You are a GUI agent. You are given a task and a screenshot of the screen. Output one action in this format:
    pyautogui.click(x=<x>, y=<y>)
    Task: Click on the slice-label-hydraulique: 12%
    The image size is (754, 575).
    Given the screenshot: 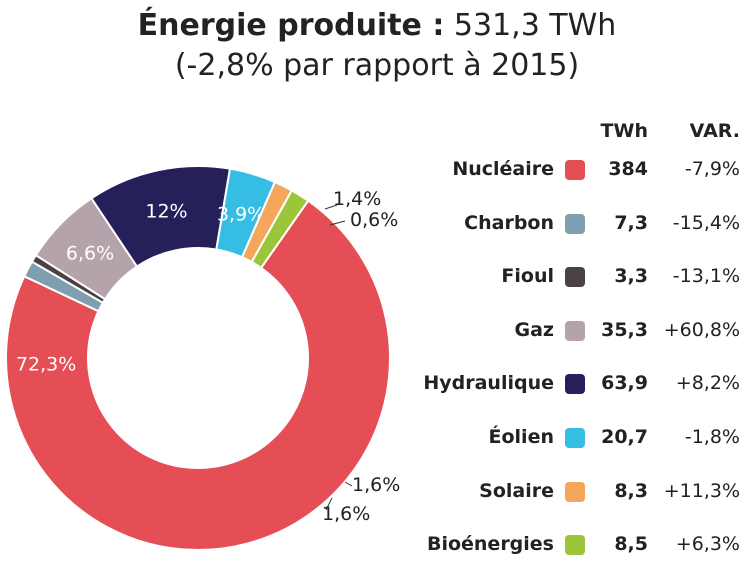 What is the action you would take?
    pyautogui.click(x=166, y=211)
    